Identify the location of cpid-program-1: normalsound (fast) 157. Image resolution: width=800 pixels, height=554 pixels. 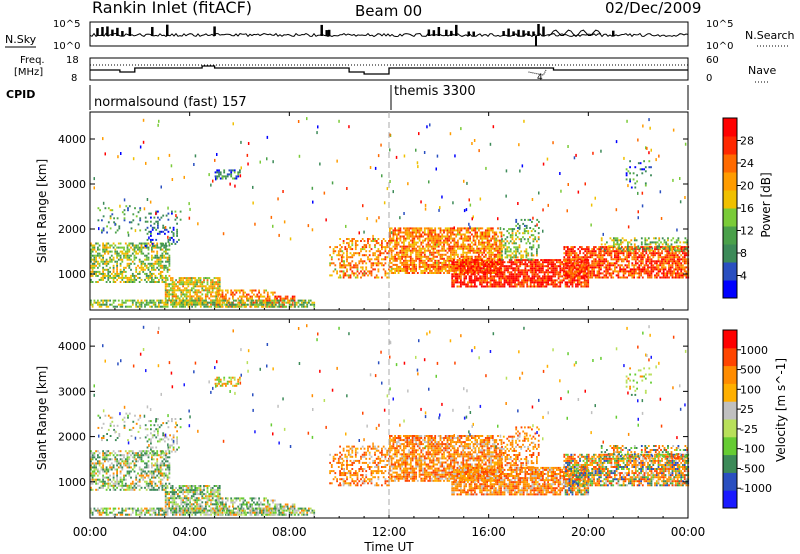
(170, 102).